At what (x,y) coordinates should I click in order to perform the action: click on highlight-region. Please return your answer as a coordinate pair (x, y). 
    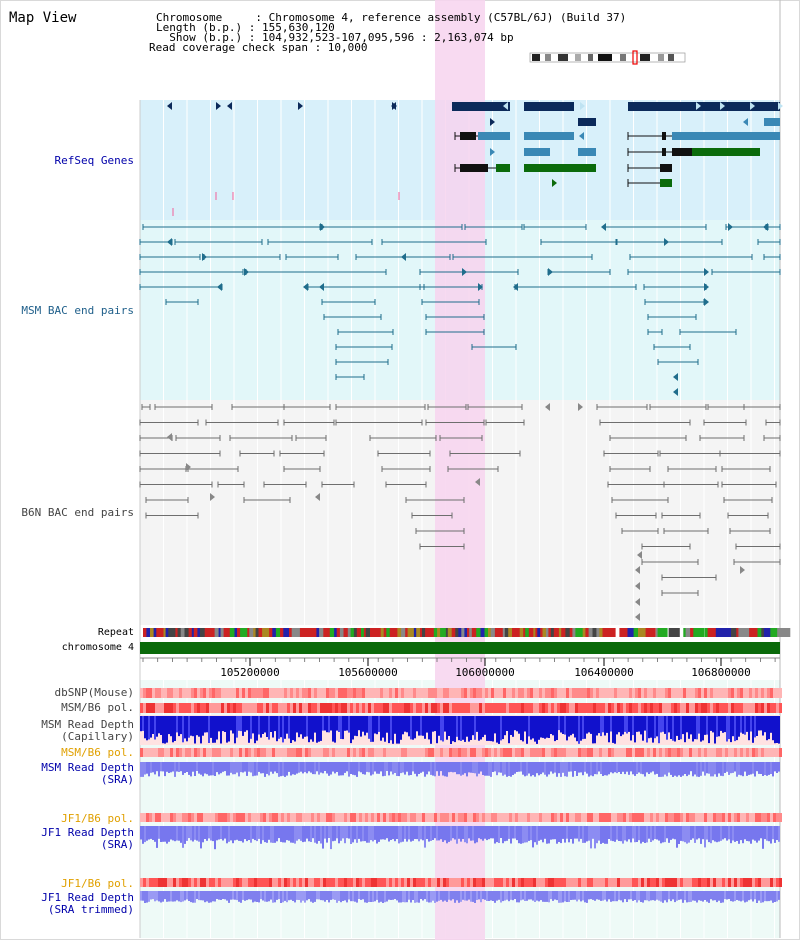
    Looking at the image, I should click on (460, 470).